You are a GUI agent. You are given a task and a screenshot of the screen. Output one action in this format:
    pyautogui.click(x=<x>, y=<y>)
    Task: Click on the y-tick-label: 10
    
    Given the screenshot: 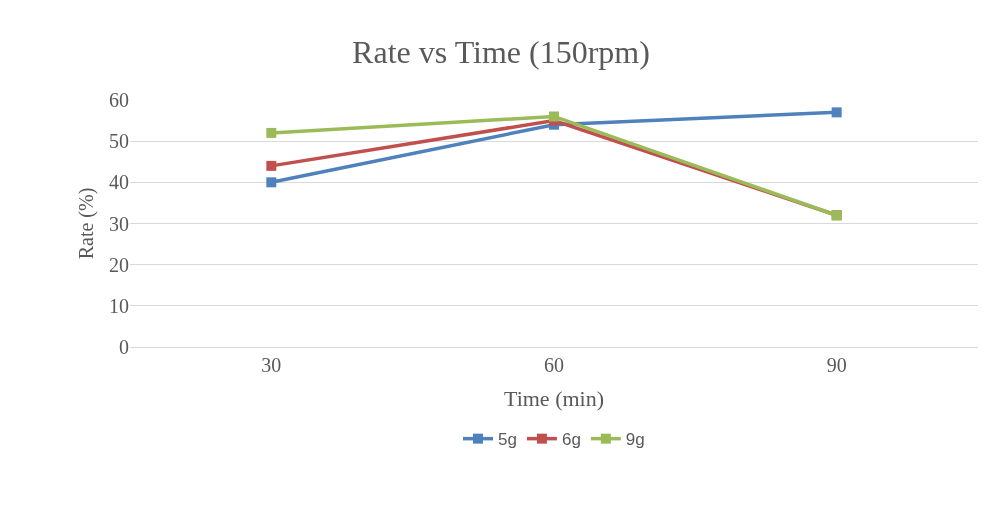 What is the action you would take?
    pyautogui.click(x=119, y=305)
    